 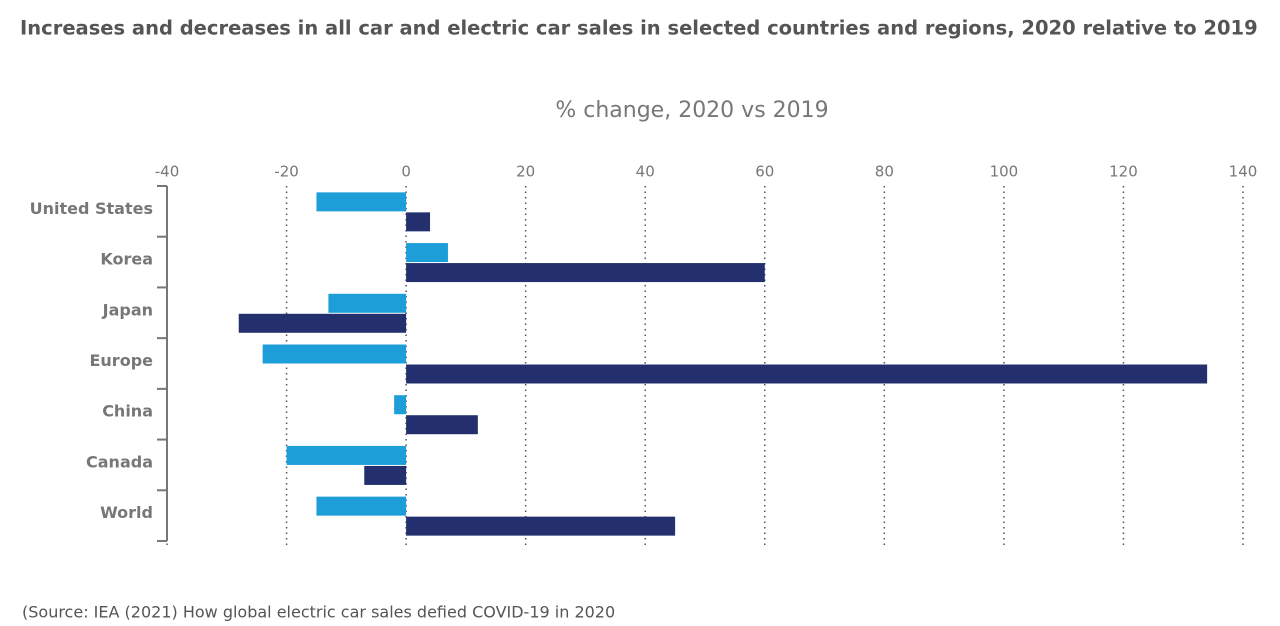 I want to click on x-tick-label: -20, so click(x=286, y=172).